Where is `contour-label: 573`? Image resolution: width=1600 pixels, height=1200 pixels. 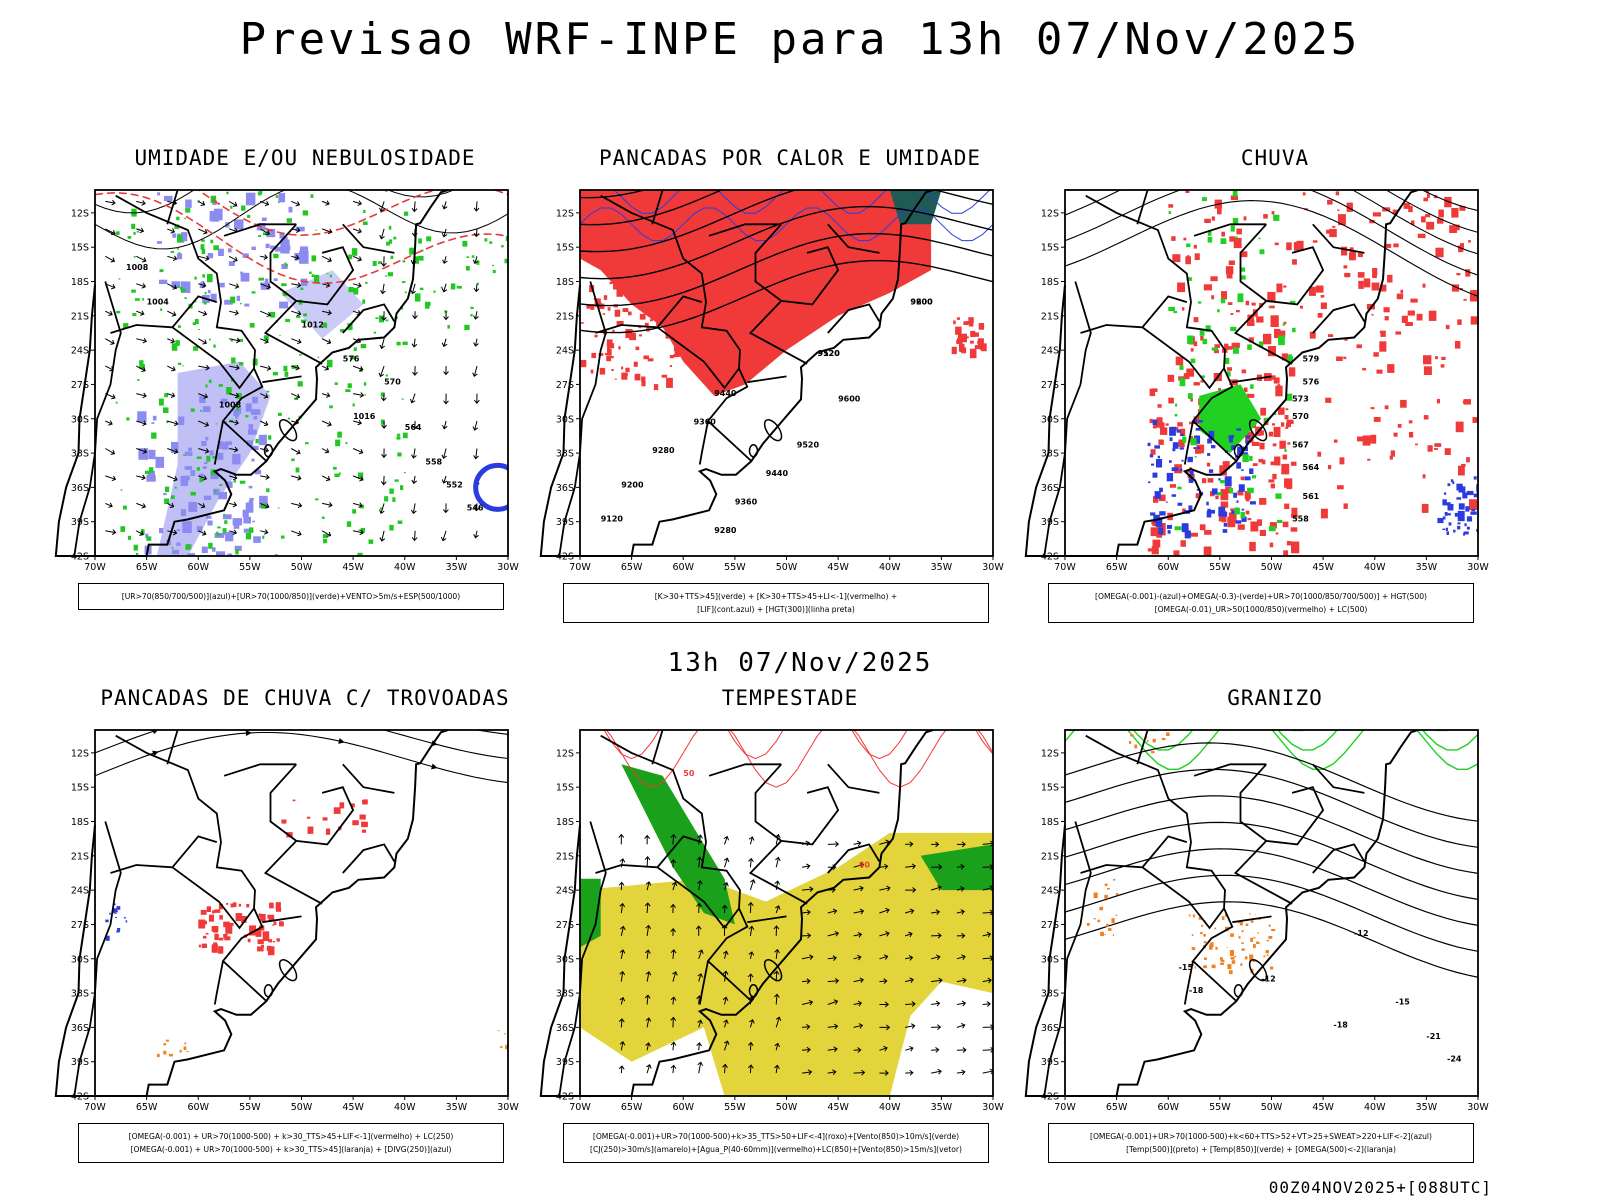
contour-label: 573 is located at coordinates (1300, 399).